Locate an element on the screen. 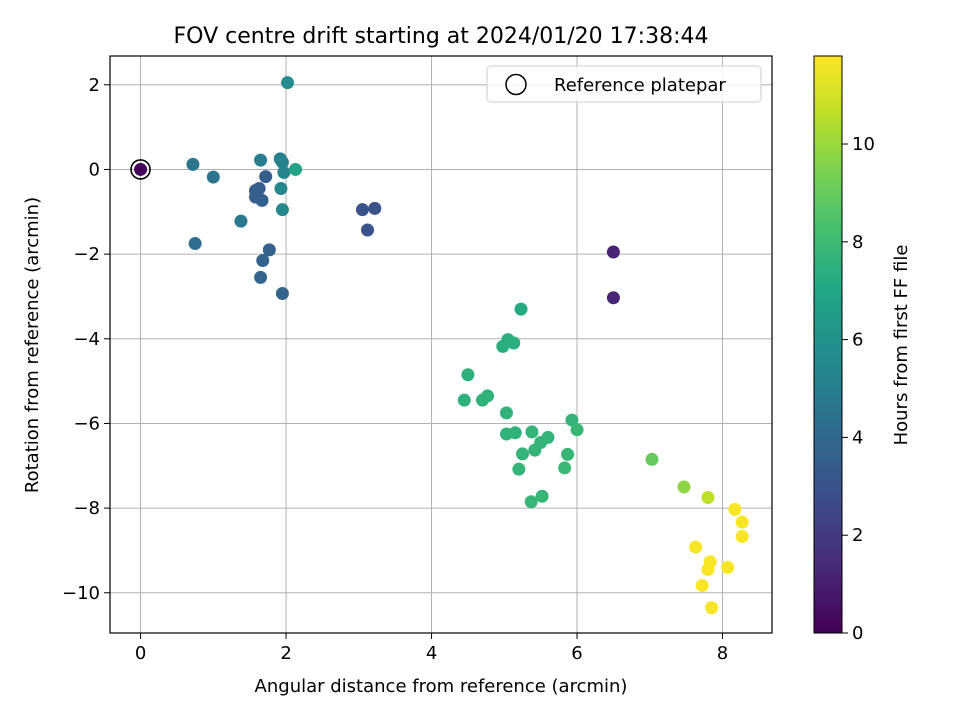  y-tick-label: 0 is located at coordinates (94, 169).